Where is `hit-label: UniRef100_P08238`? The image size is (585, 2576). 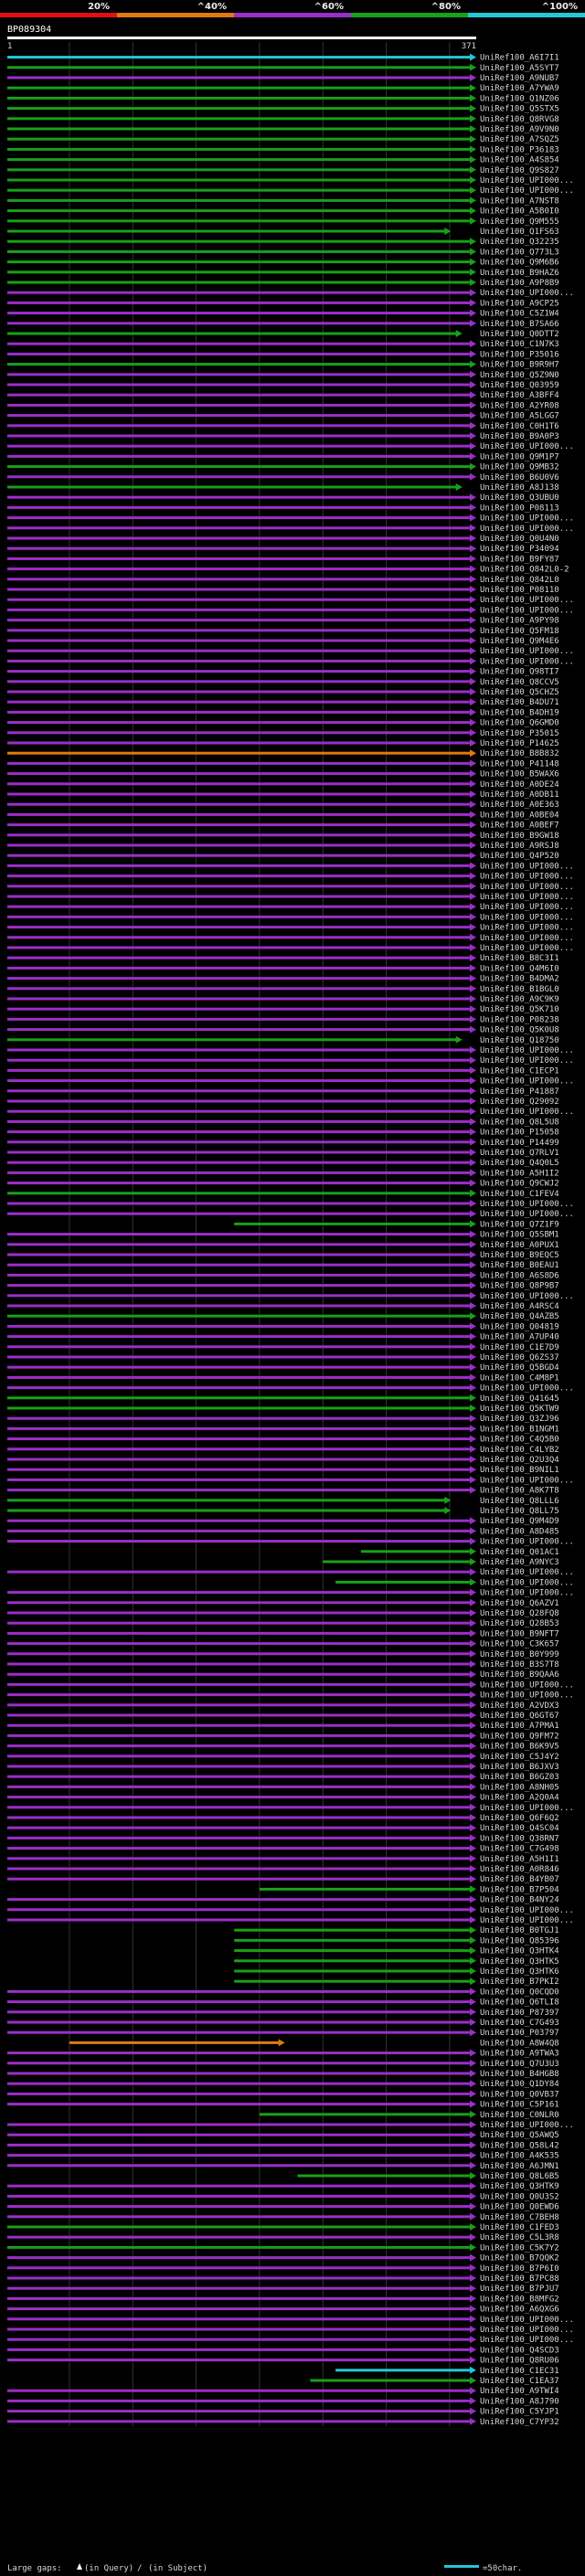
hit-label: UniRef100_P08238 is located at coordinates (519, 1019).